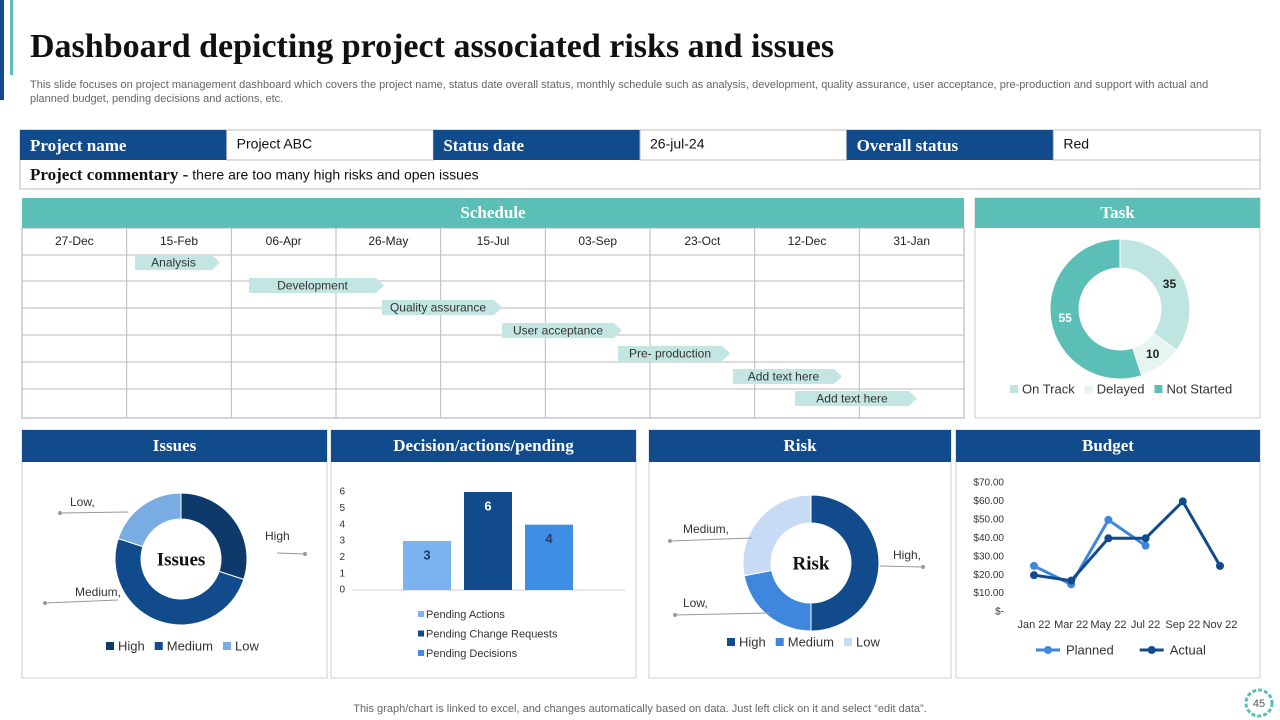 The image size is (1280, 720). I want to click on panel-title: Issues, so click(175, 445).